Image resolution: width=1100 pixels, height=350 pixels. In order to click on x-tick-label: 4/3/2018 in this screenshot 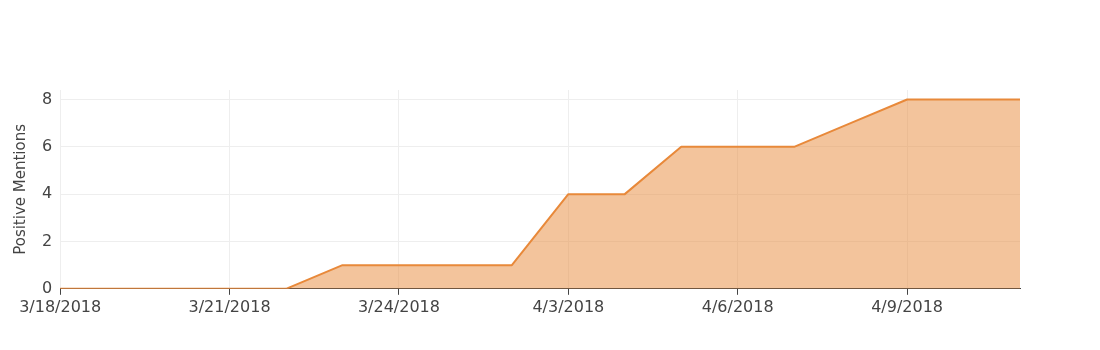, I will do `click(568, 306)`.